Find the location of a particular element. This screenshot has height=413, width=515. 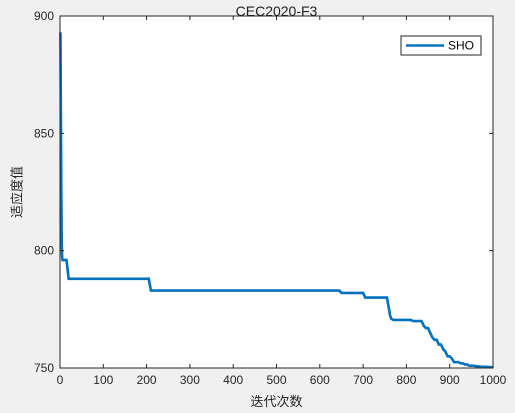

y-tick-label: 800 is located at coordinates (44, 251).